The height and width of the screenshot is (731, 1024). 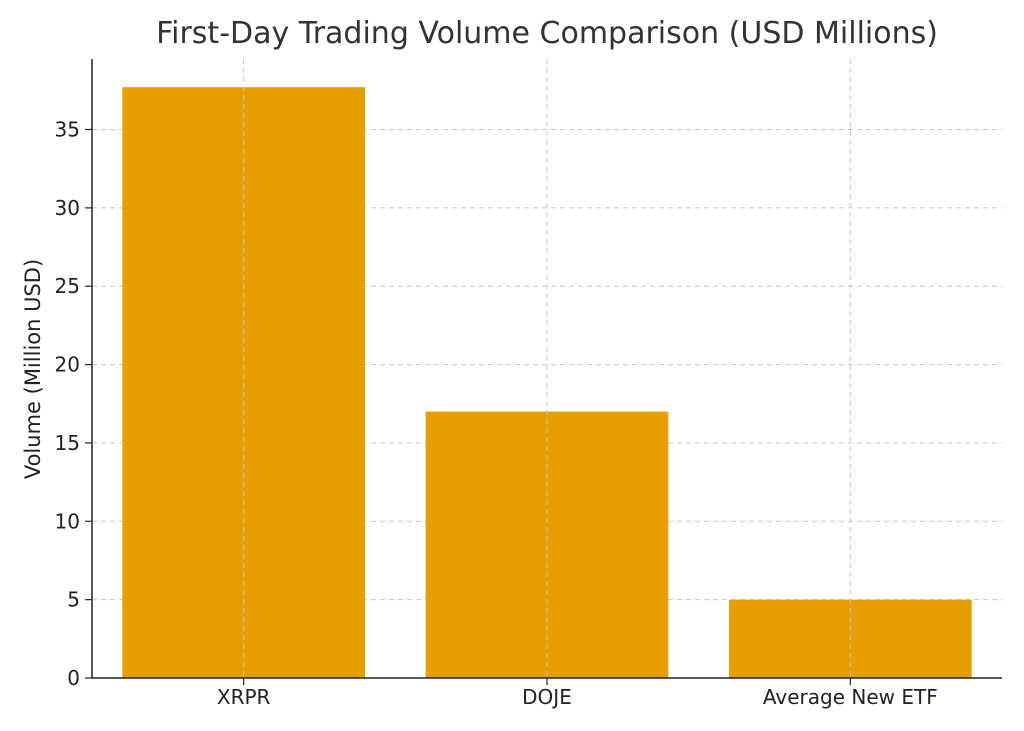 What do you see at coordinates (67, 286) in the screenshot?
I see `y-tick-label: 25` at bounding box center [67, 286].